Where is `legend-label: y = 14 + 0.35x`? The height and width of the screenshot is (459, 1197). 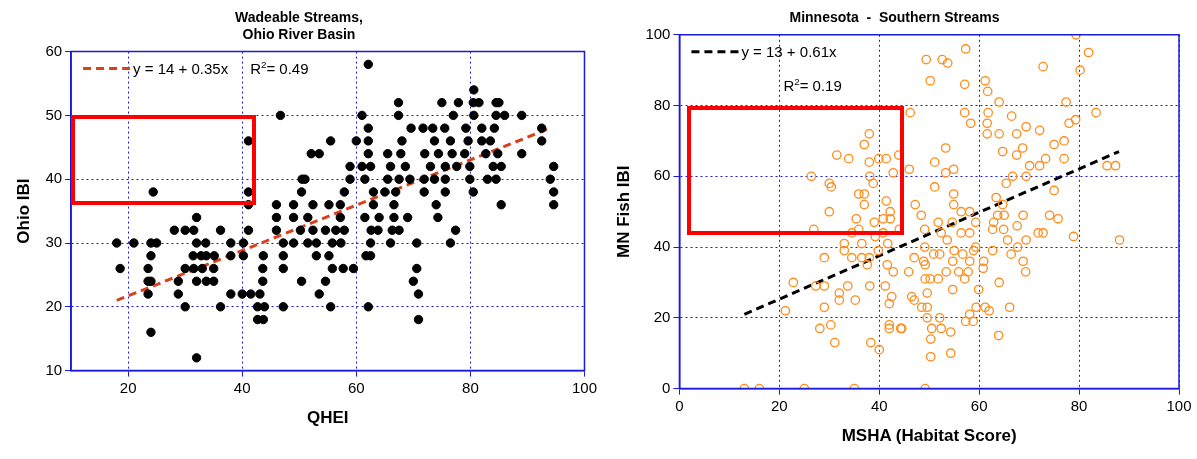 legend-label: y = 14 + 0.35x is located at coordinates (181, 68).